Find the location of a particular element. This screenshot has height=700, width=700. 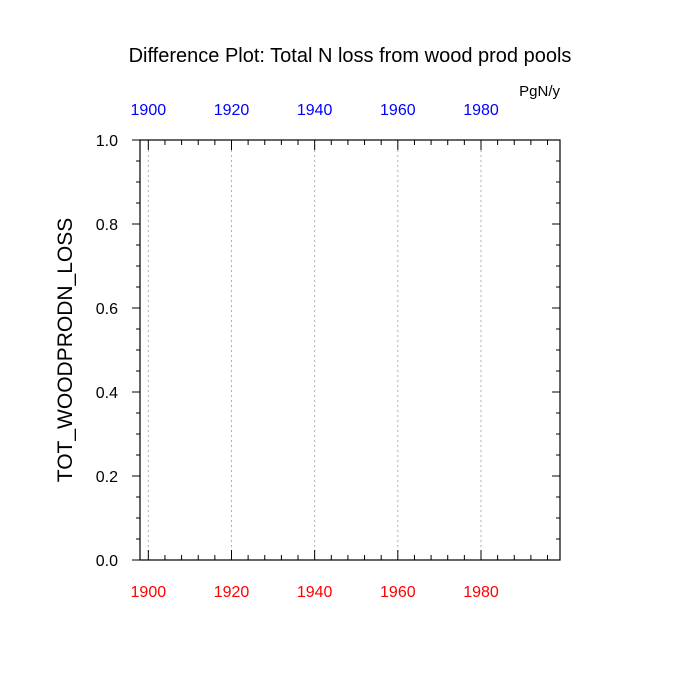

y-tick-label-0.2: 0.2 is located at coordinates (107, 477).